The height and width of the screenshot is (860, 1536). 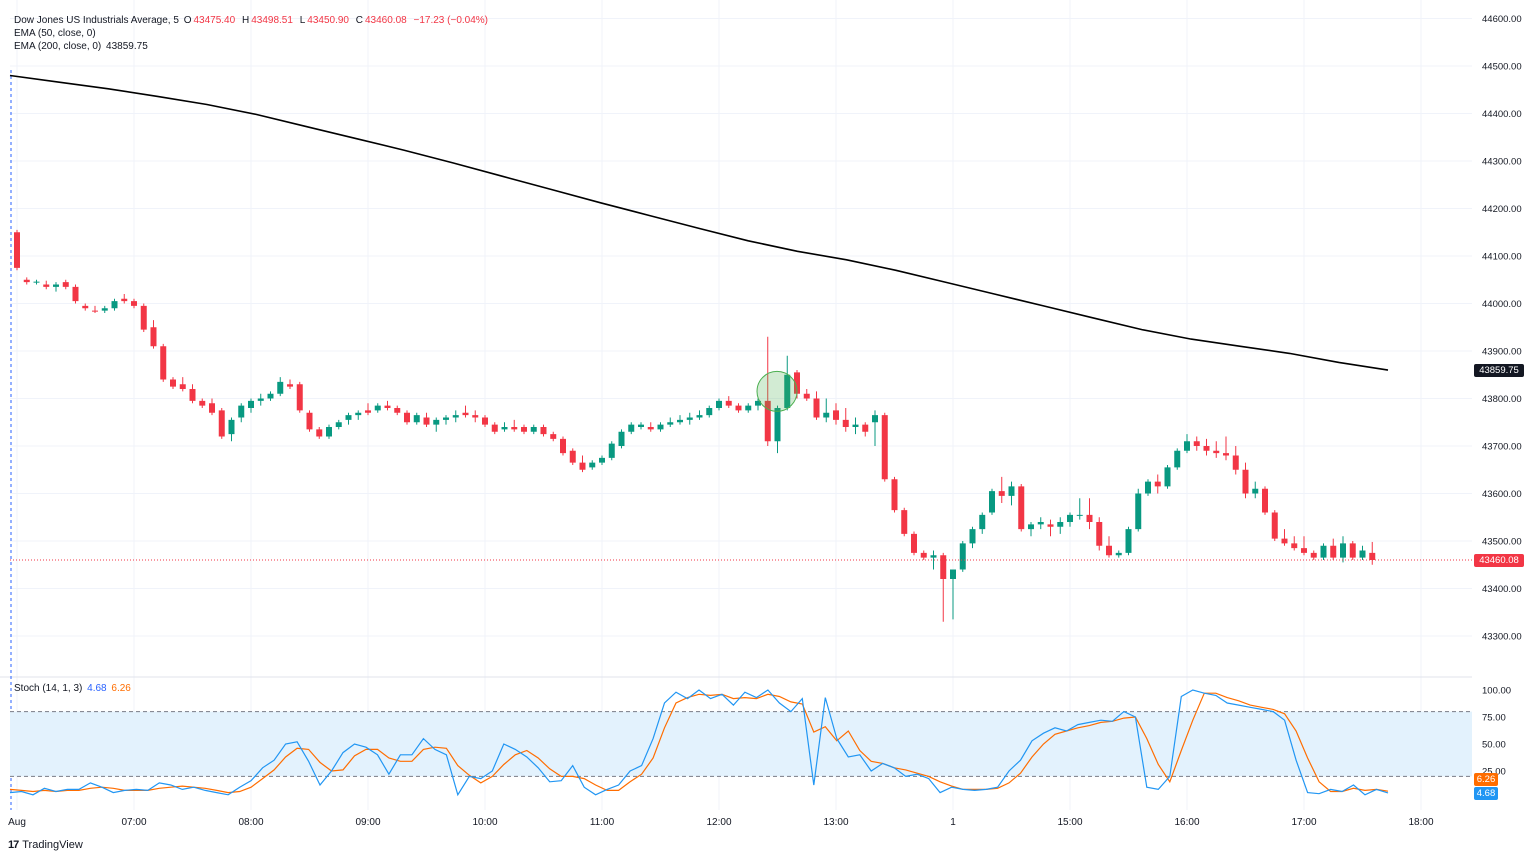 What do you see at coordinates (81, 46) in the screenshot?
I see `ema200-legend: EMA (200, close, 0) 43859.75` at bounding box center [81, 46].